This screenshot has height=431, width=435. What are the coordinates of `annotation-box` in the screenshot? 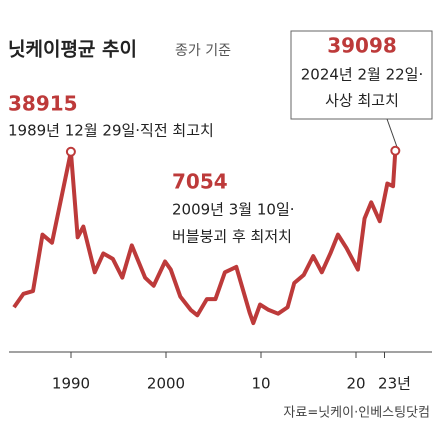 It's located at (361, 75).